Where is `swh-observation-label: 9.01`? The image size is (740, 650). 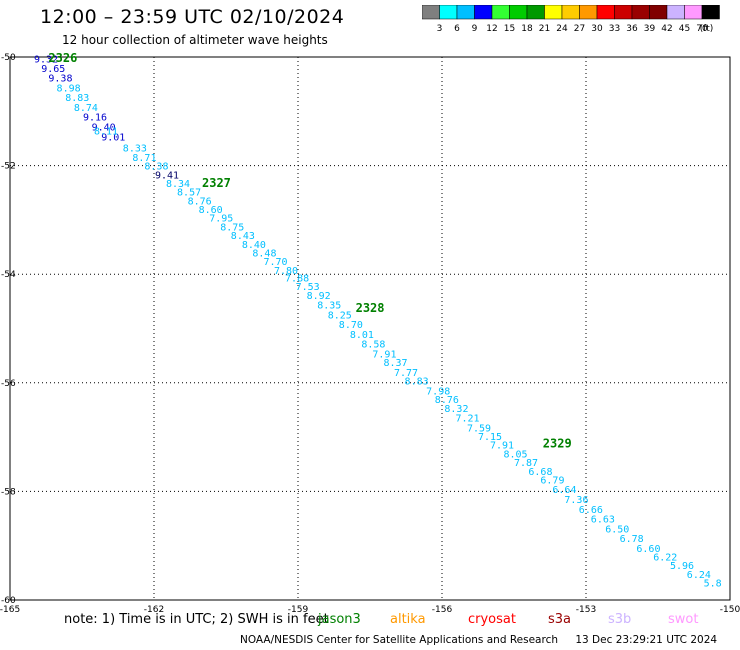
swh-observation-label: 9.01 is located at coordinates (113, 137).